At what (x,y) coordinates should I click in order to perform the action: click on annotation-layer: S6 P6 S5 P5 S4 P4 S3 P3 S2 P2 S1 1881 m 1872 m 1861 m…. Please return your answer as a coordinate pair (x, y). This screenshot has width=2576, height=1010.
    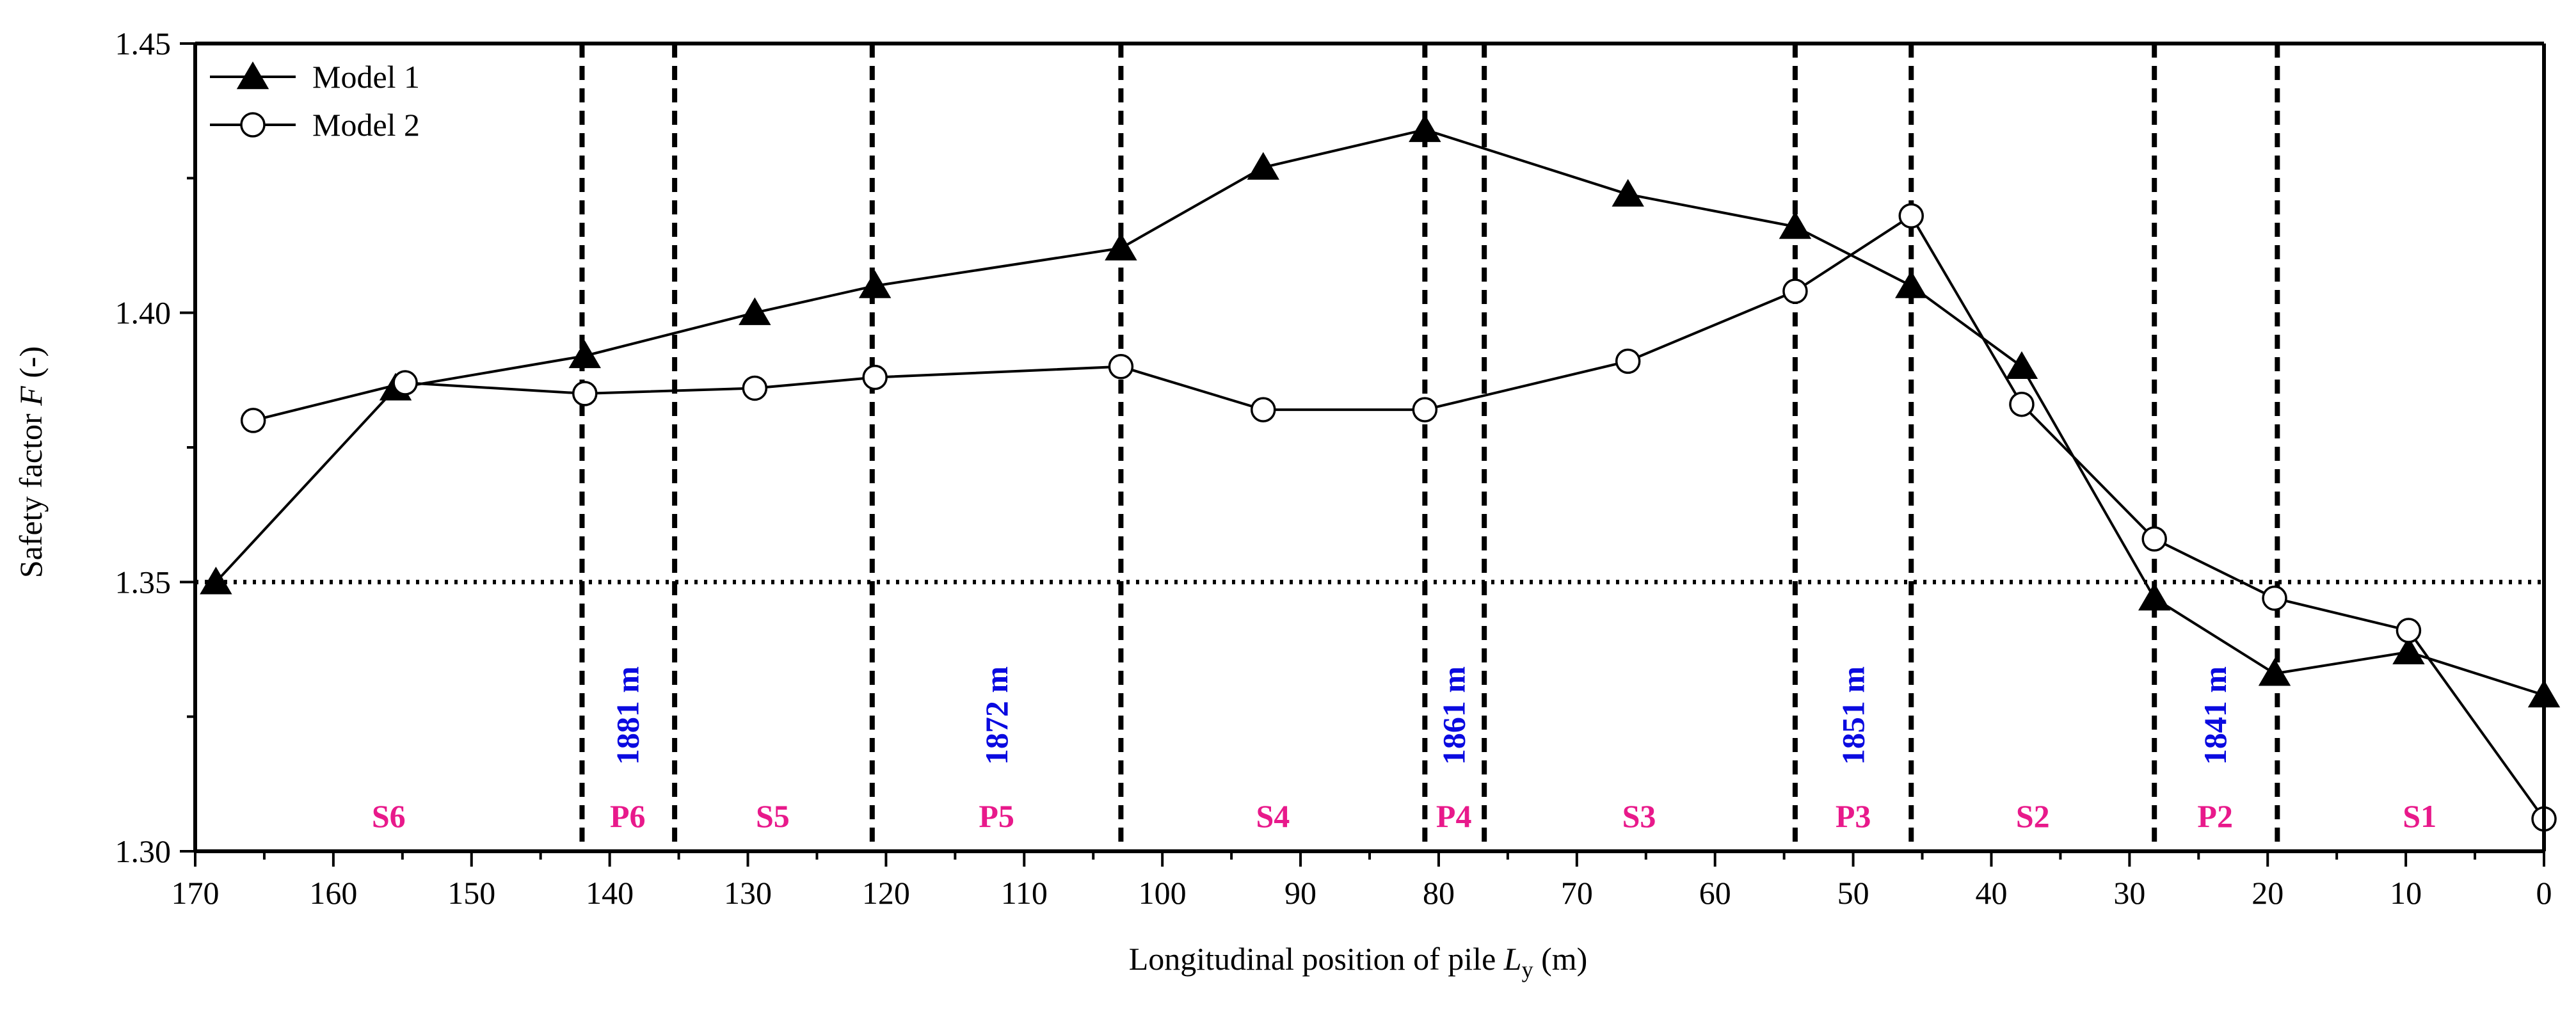
    Looking at the image, I should click on (1404, 750).